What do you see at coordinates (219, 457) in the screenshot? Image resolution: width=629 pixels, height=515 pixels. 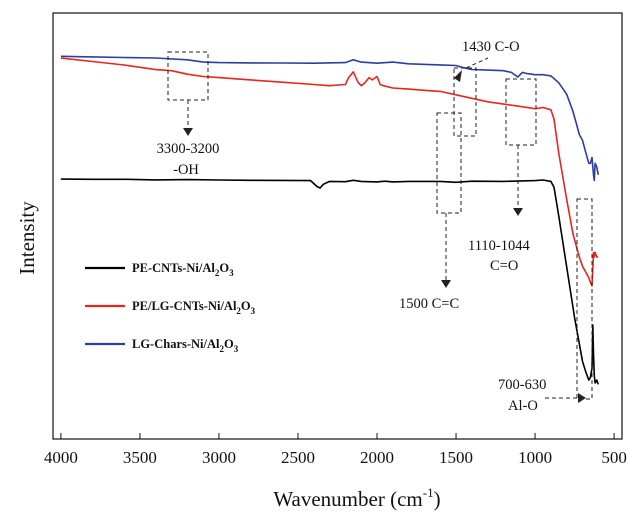 I see `x-tick-label: 3000` at bounding box center [219, 457].